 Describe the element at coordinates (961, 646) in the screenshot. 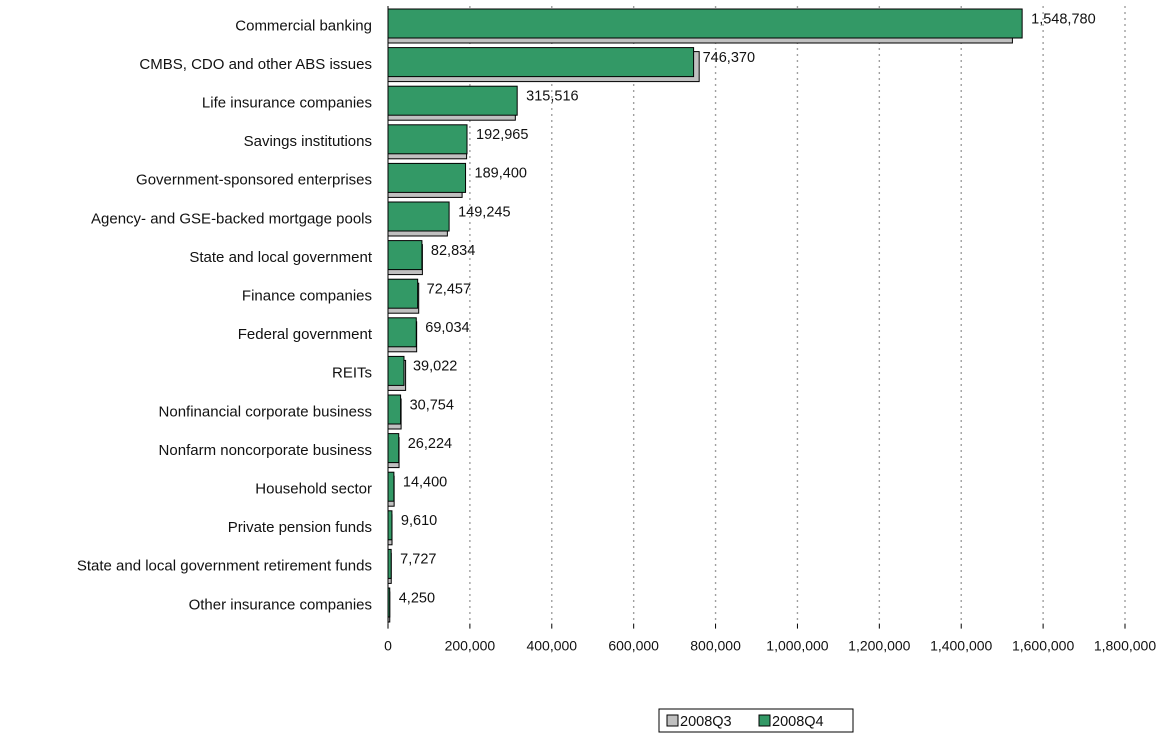

I see `x-tick-label: 1,400,000` at that location.